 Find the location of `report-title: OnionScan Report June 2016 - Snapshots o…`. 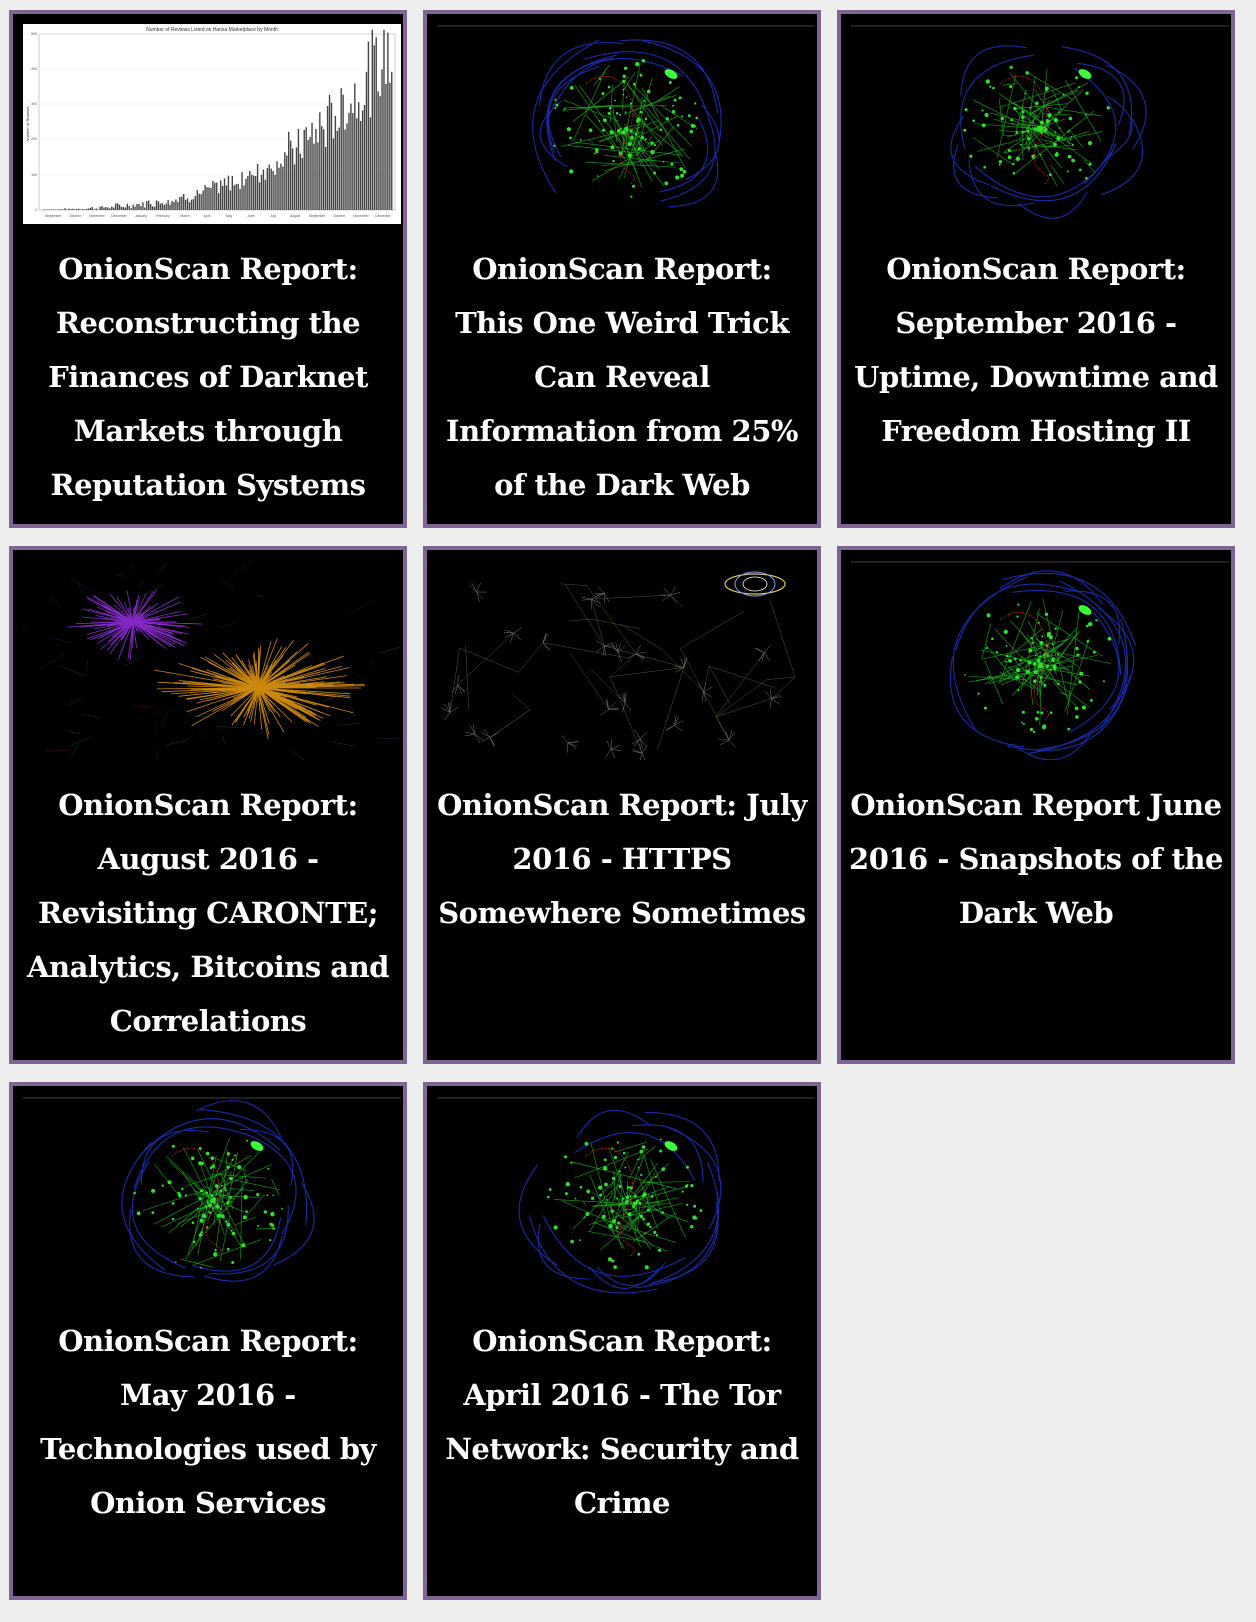

report-title: OnionScan Report June 2016 - Snapshots o… is located at coordinates (1036, 859).